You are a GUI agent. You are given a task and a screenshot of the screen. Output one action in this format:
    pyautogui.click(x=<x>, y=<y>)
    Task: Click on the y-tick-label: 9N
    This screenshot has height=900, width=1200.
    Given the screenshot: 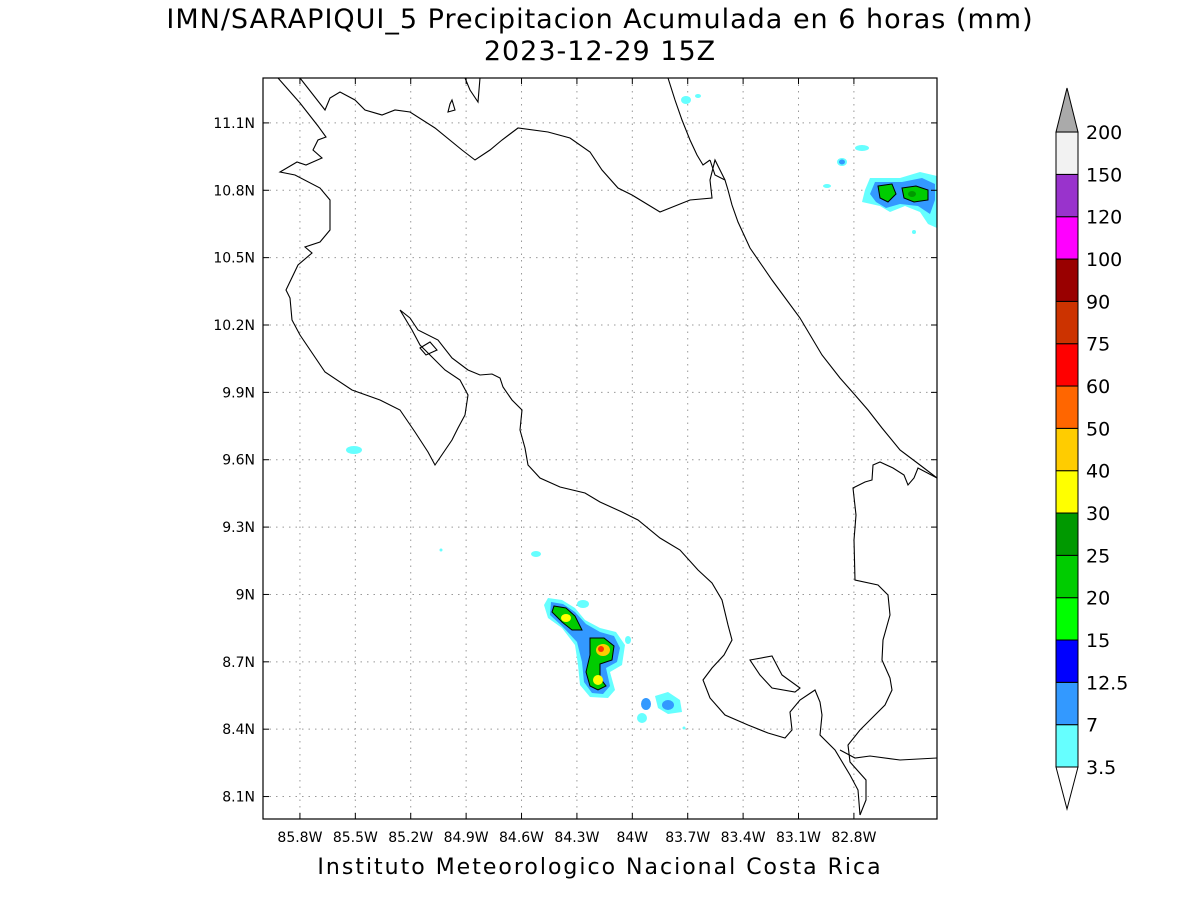 What is the action you would take?
    pyautogui.click(x=245, y=595)
    